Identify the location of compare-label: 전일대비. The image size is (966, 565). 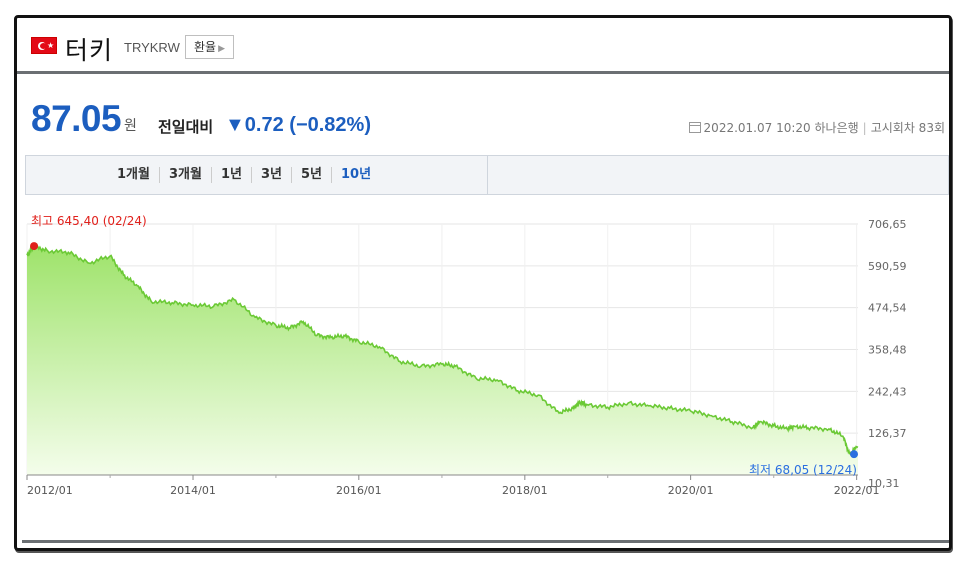
(186, 127).